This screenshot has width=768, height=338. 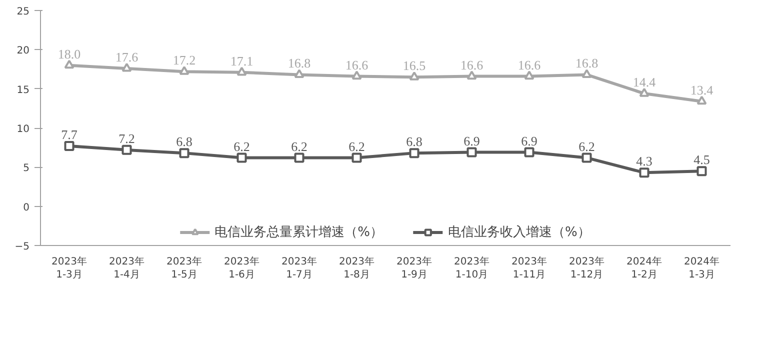 I want to click on x-tick-label: 2023年 1-3月, so click(x=69, y=268).